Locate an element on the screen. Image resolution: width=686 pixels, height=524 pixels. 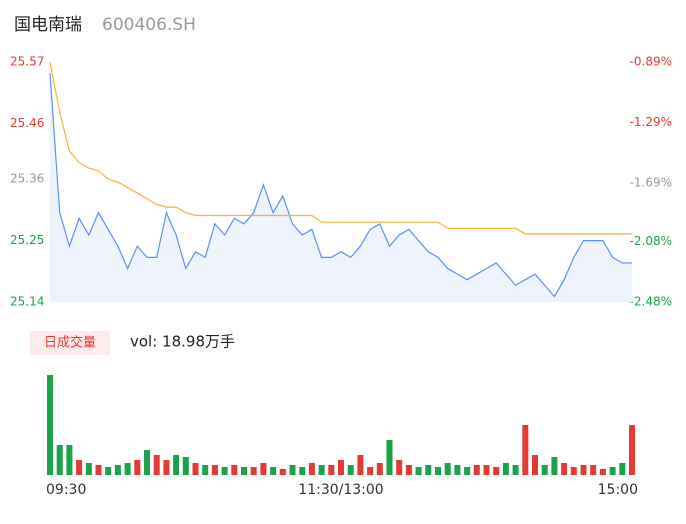
y-tick-label: 25.36 is located at coordinates (27, 179).